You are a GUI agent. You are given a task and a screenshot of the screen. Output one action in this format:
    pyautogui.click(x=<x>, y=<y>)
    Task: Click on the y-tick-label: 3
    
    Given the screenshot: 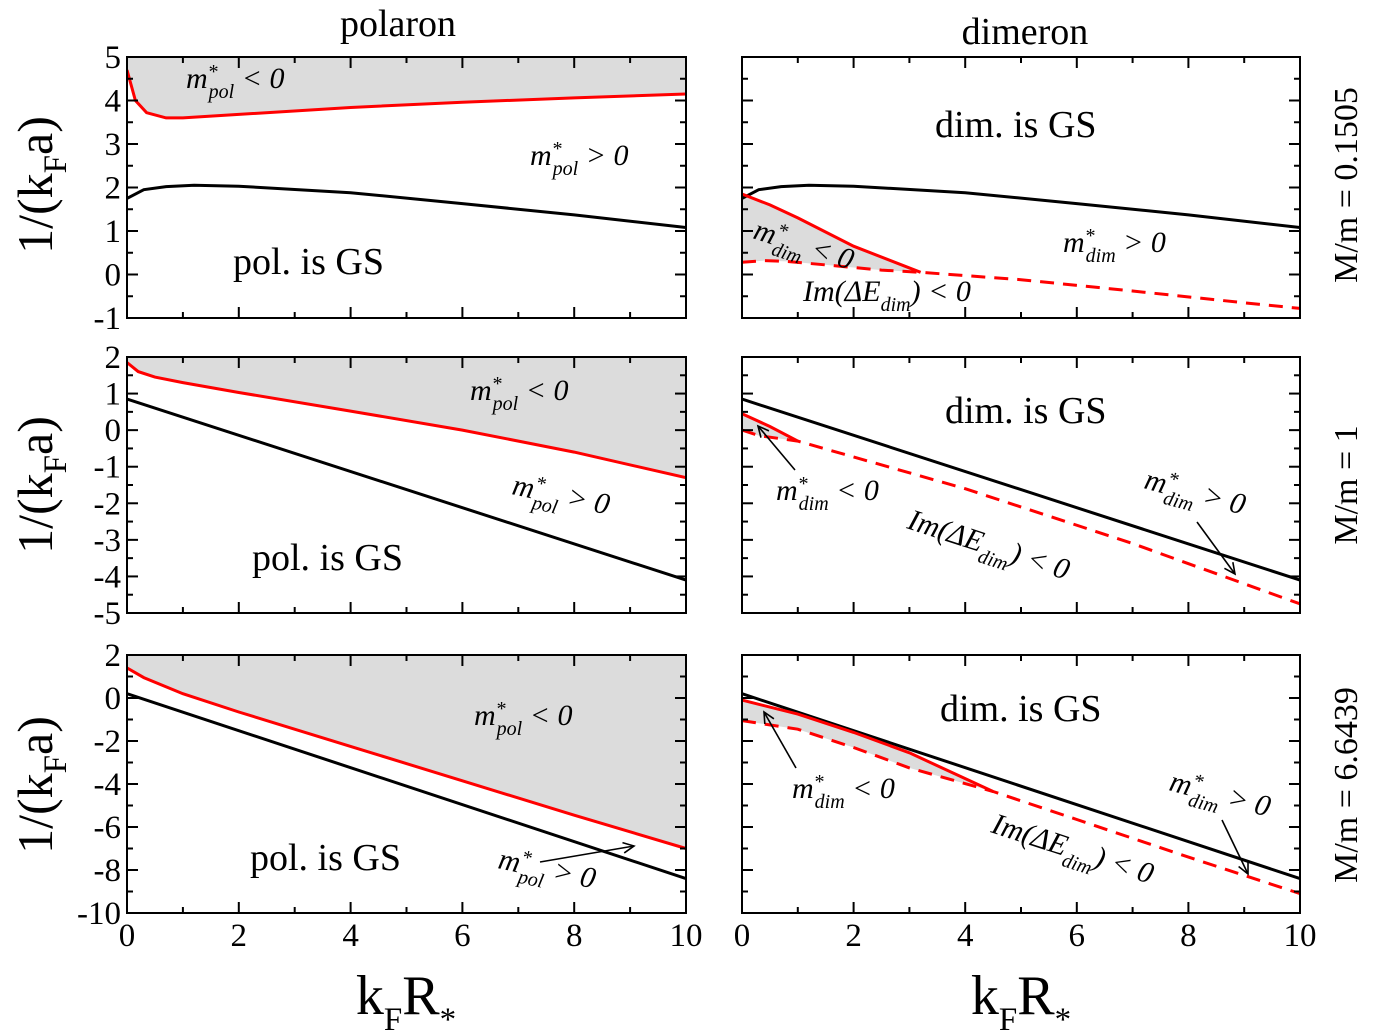 What is the action you would take?
    pyautogui.click(x=113, y=145)
    